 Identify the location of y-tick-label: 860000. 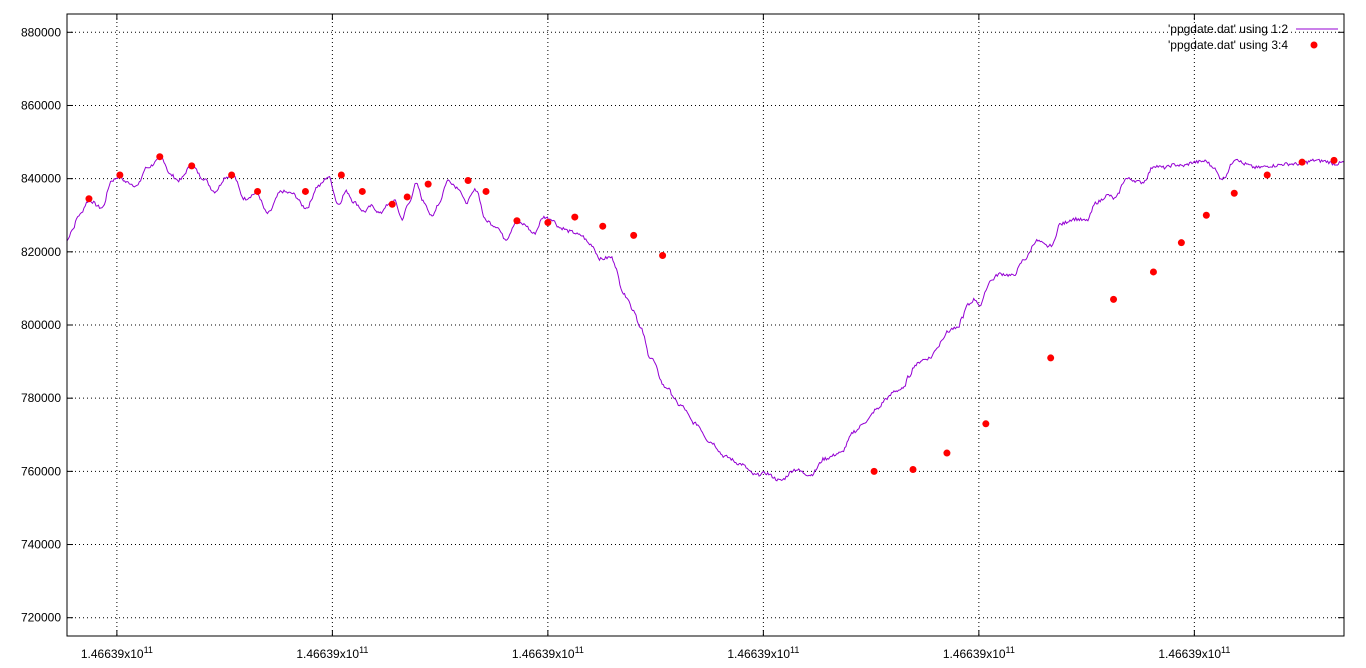
(41, 105).